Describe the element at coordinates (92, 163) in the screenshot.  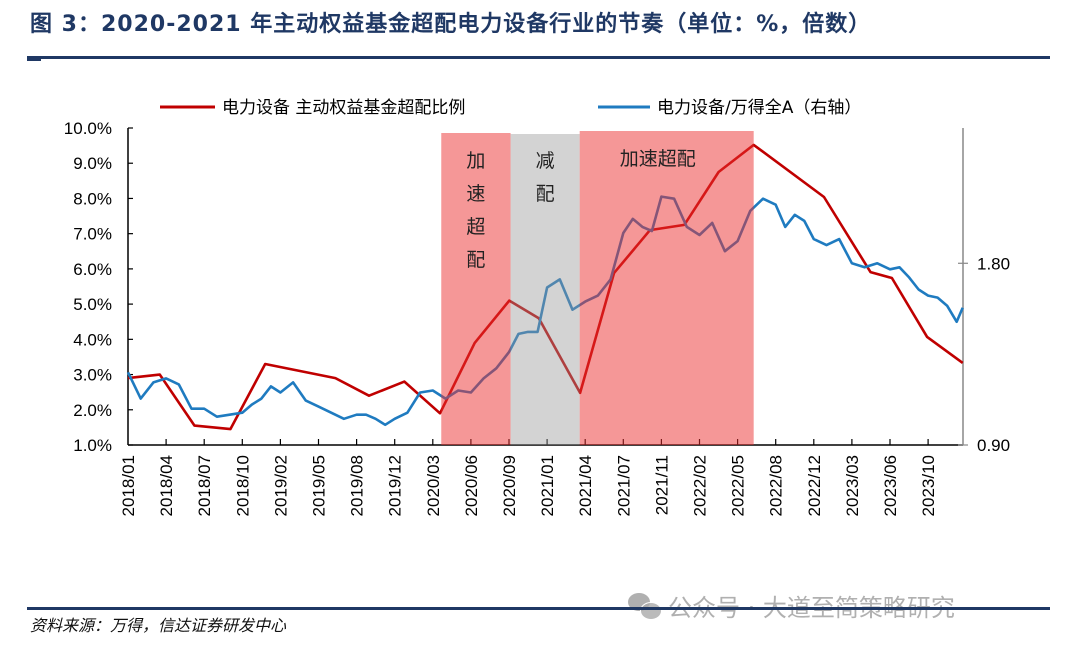
I see `y-left-tick-label: 9.0%` at that location.